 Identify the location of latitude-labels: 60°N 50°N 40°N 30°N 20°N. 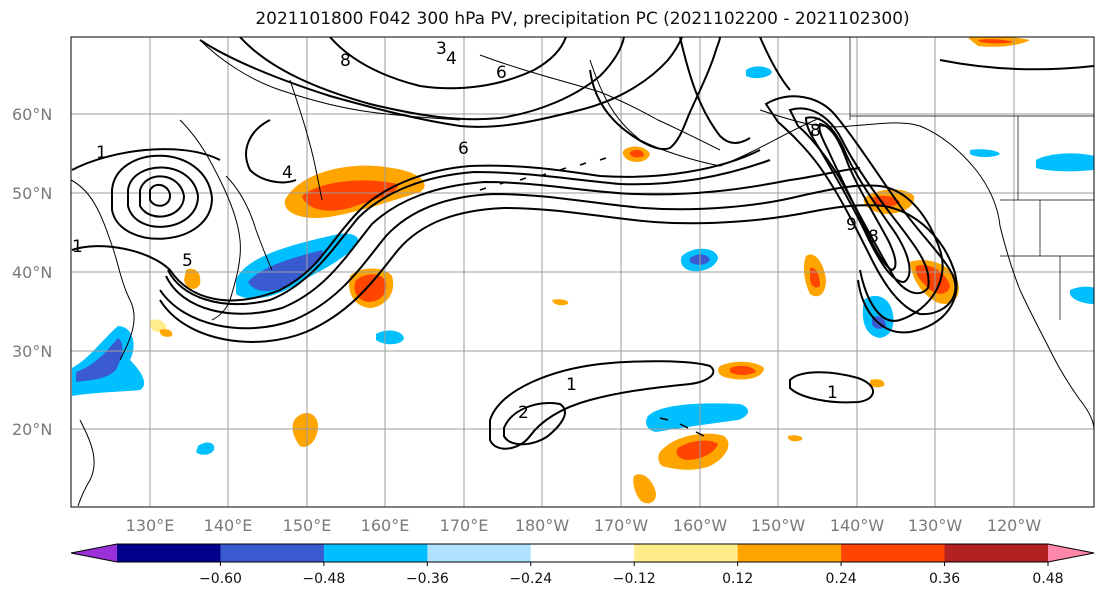
(32, 272).